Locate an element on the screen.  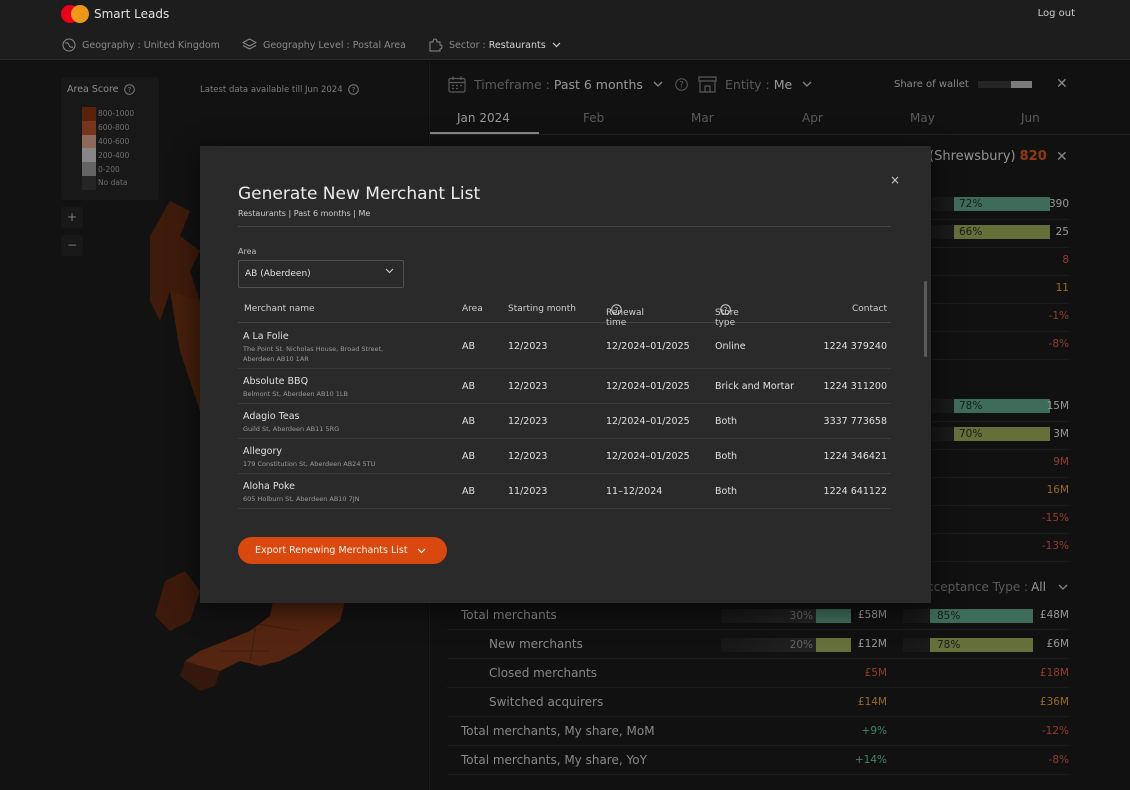
merchant-name: A La Folie is located at coordinates (266, 336).